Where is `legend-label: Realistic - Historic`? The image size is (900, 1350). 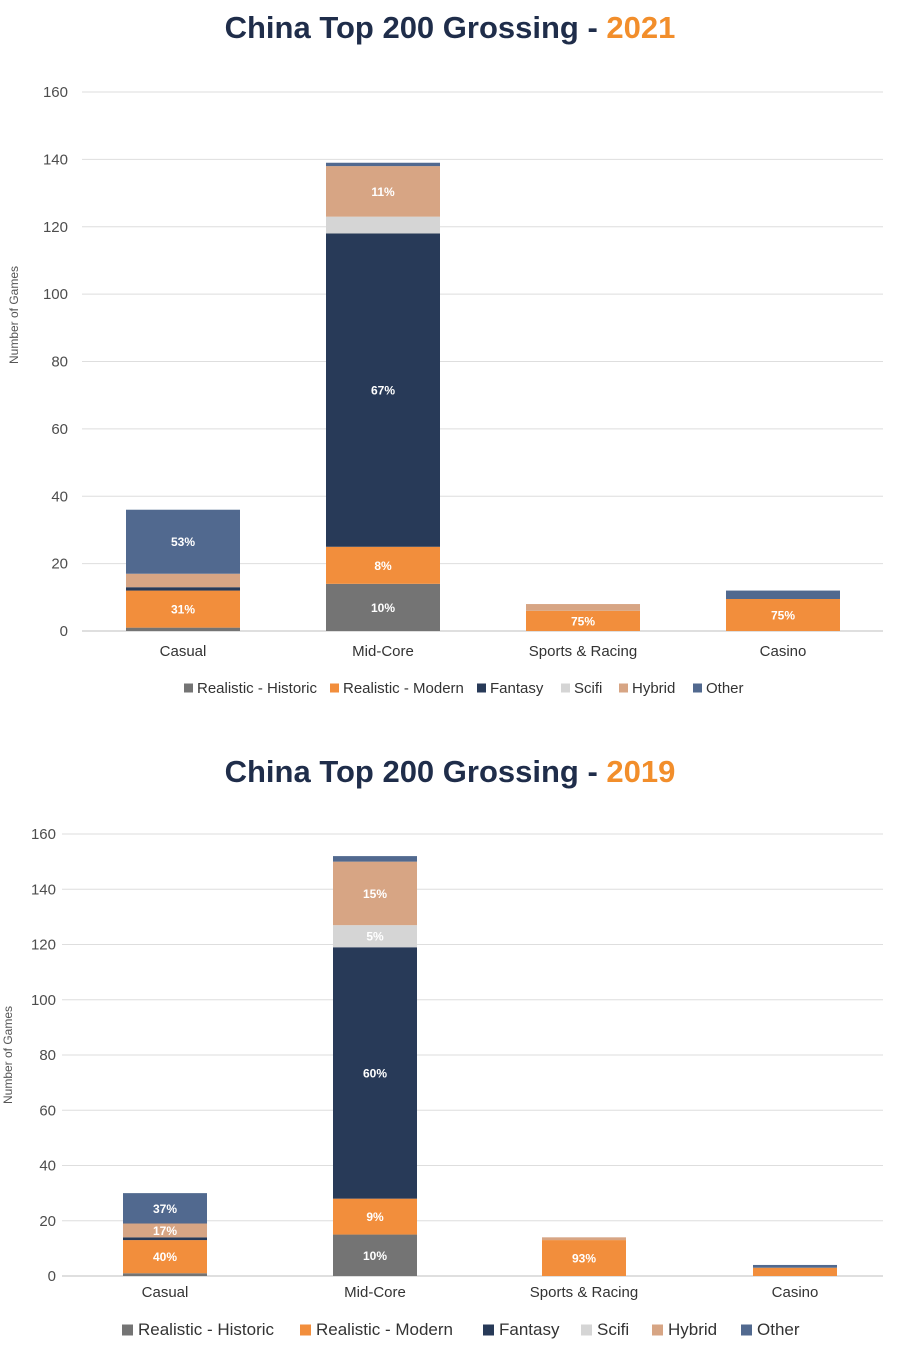
legend-label: Realistic - Historic is located at coordinates (257, 688).